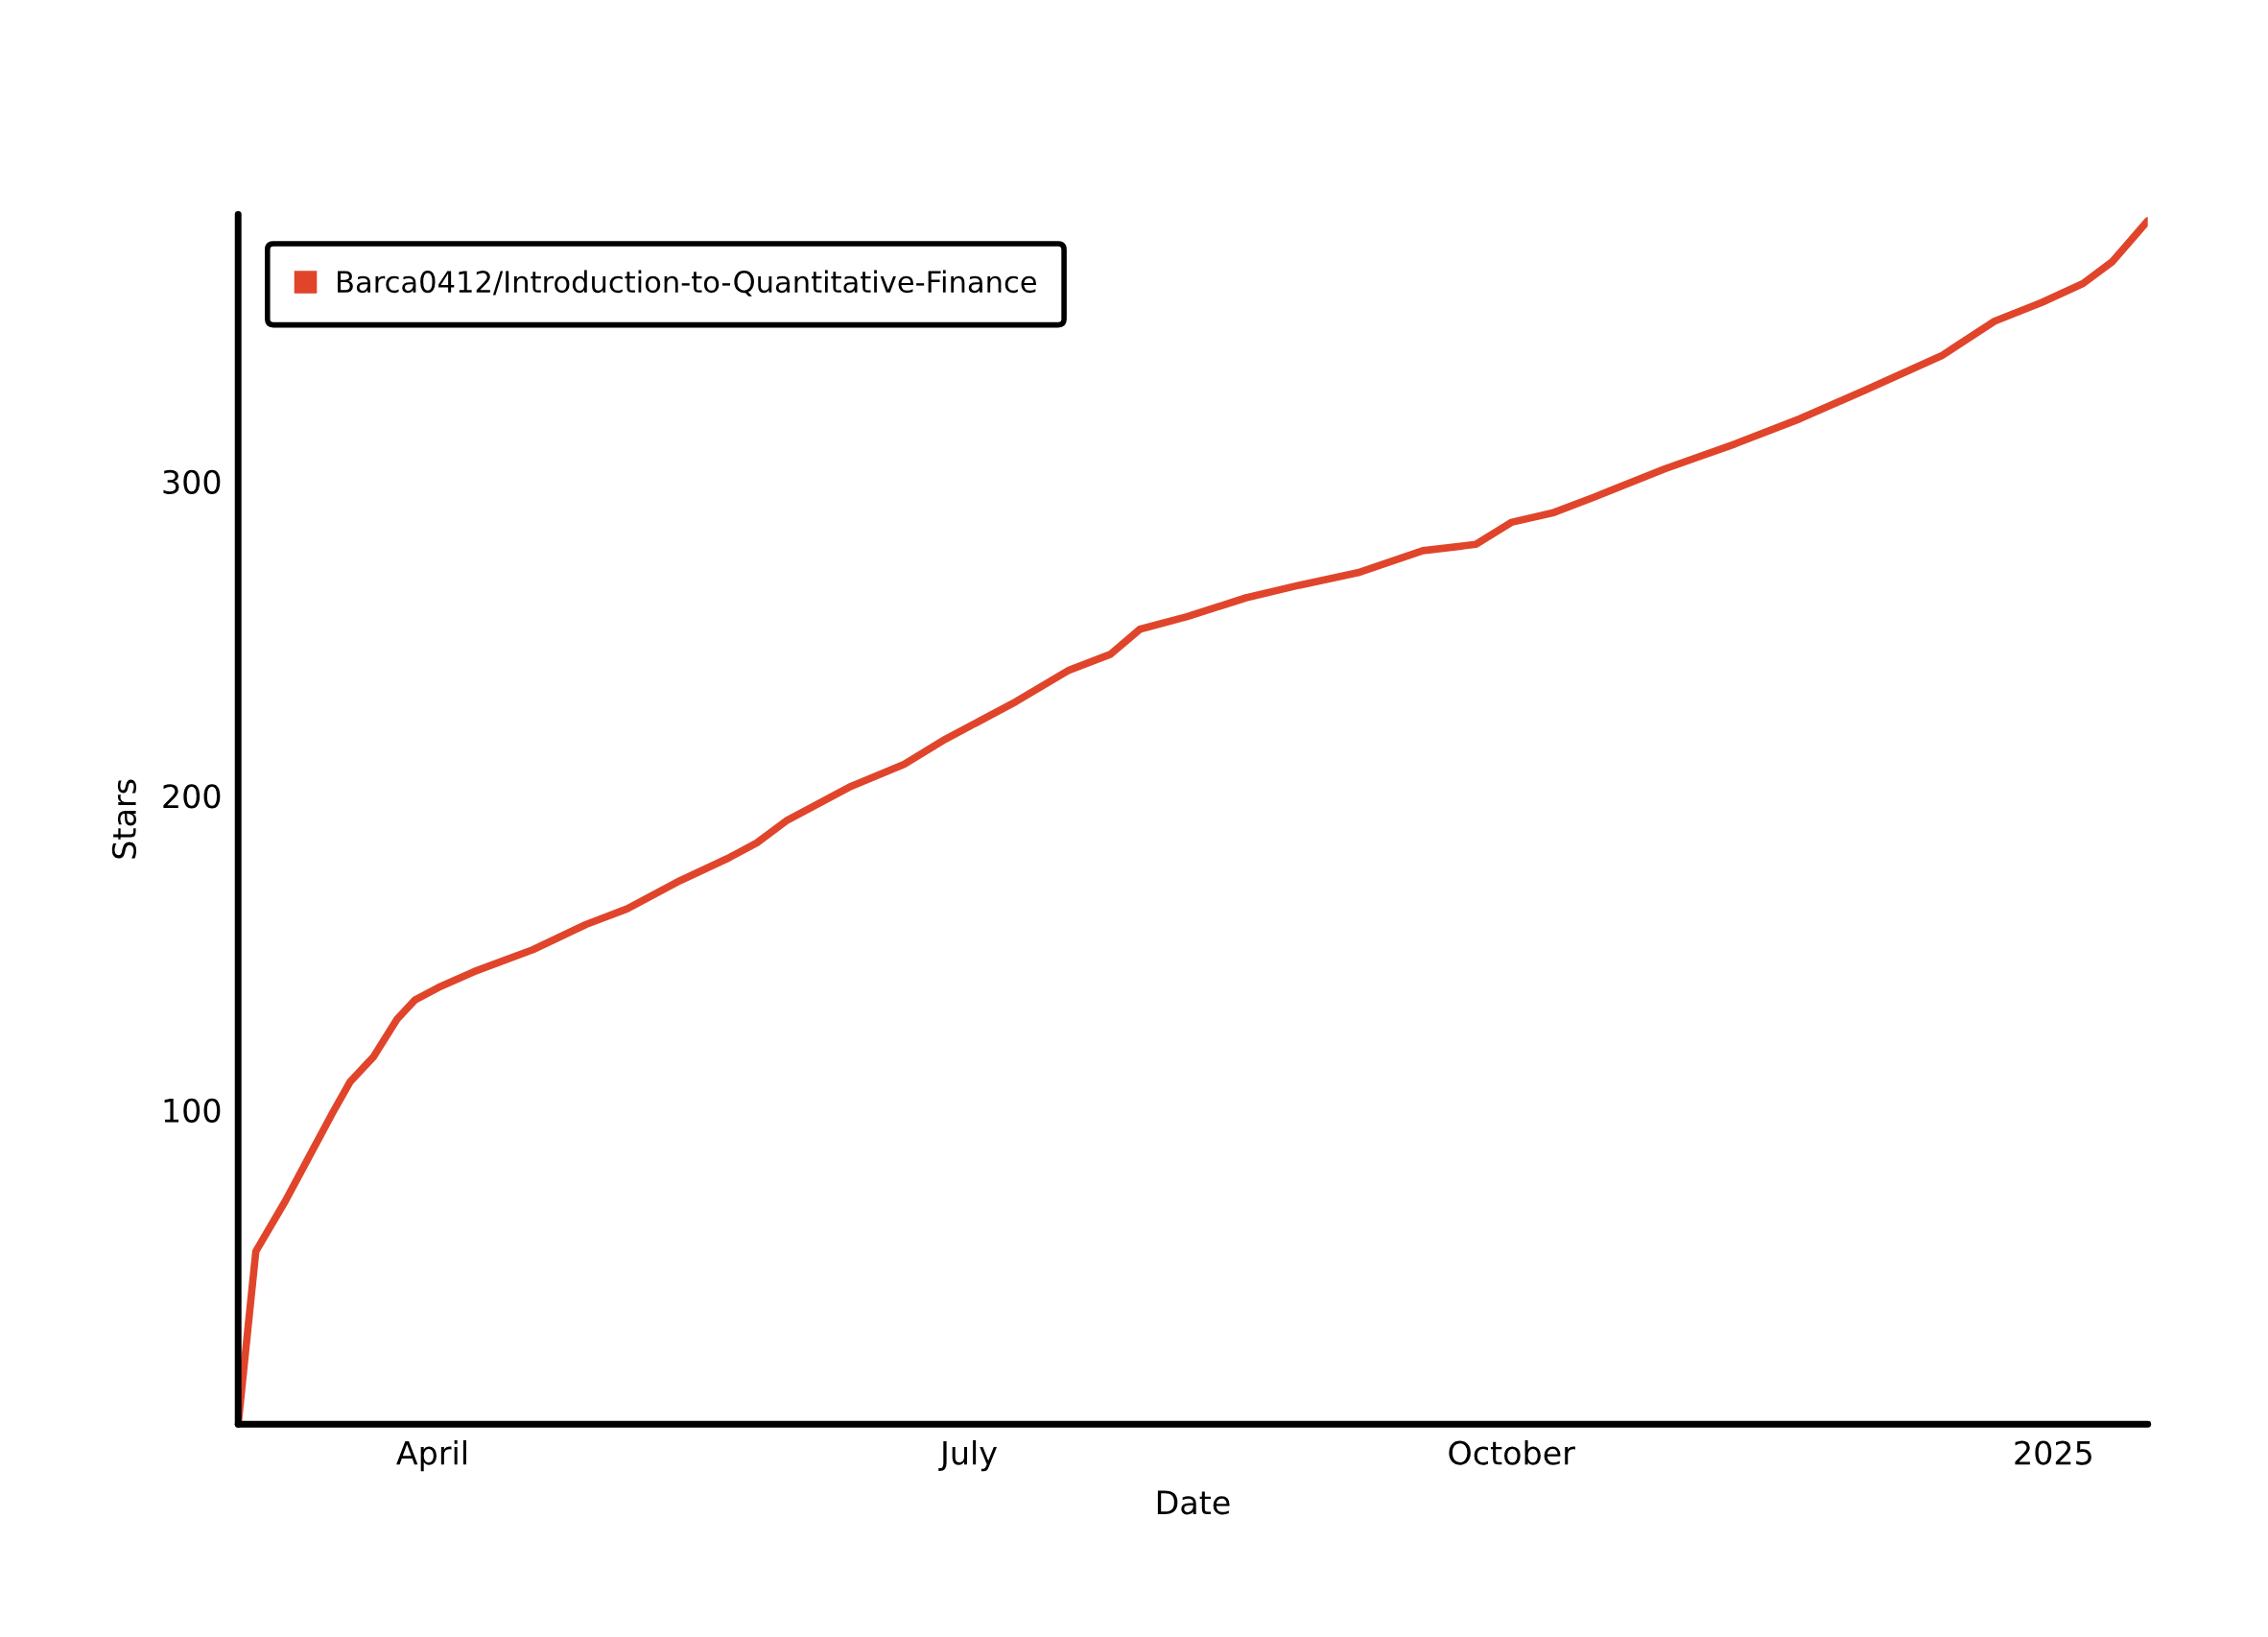 This screenshot has height=1637, width=2268. What do you see at coordinates (124, 819) in the screenshot?
I see `y-axis-title: Stars` at bounding box center [124, 819].